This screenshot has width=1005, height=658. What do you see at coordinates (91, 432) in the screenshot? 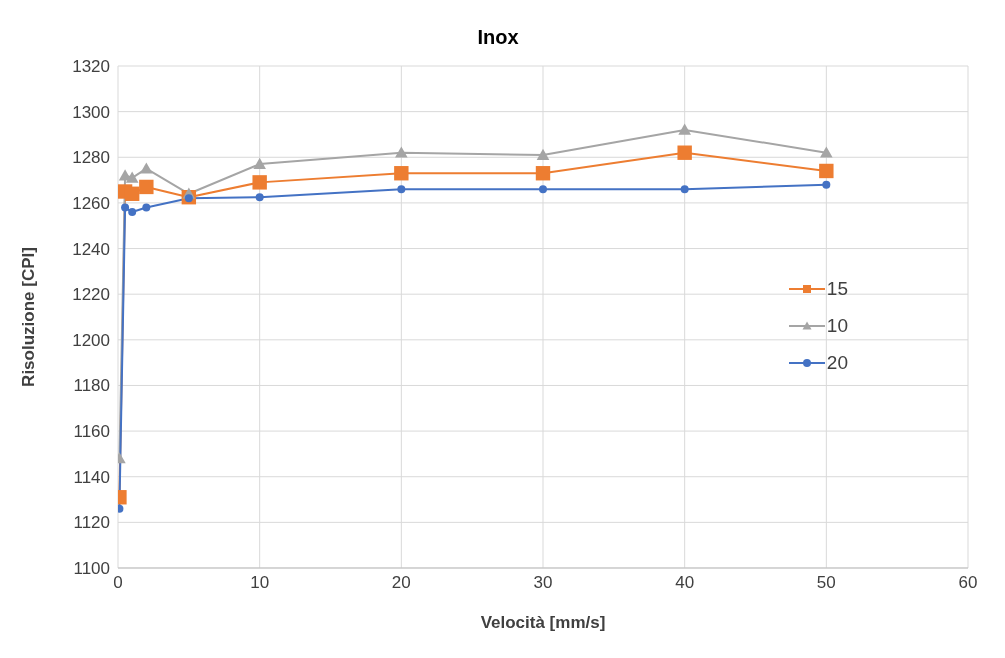
I see `y-tick-label: 1160` at bounding box center [91, 432].